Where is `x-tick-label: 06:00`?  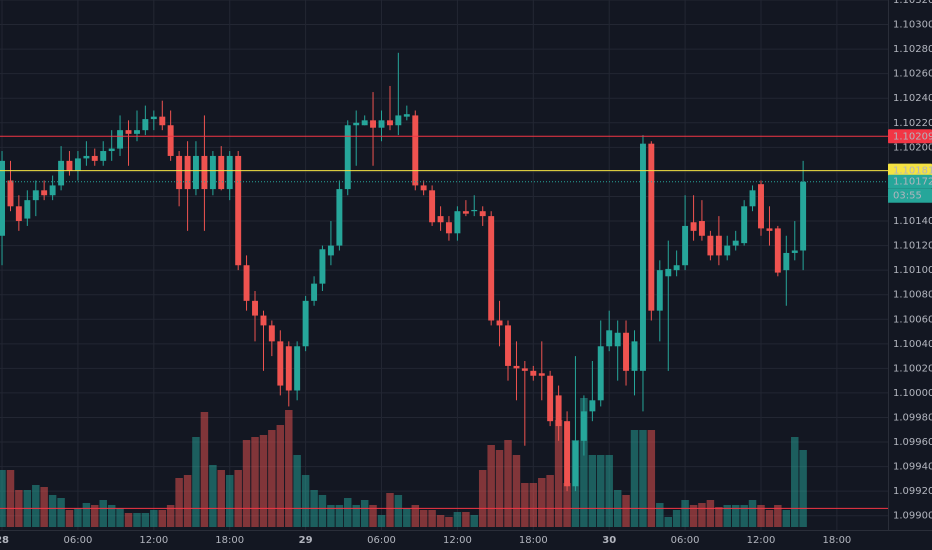 x-tick-label: 06:00 is located at coordinates (685, 540).